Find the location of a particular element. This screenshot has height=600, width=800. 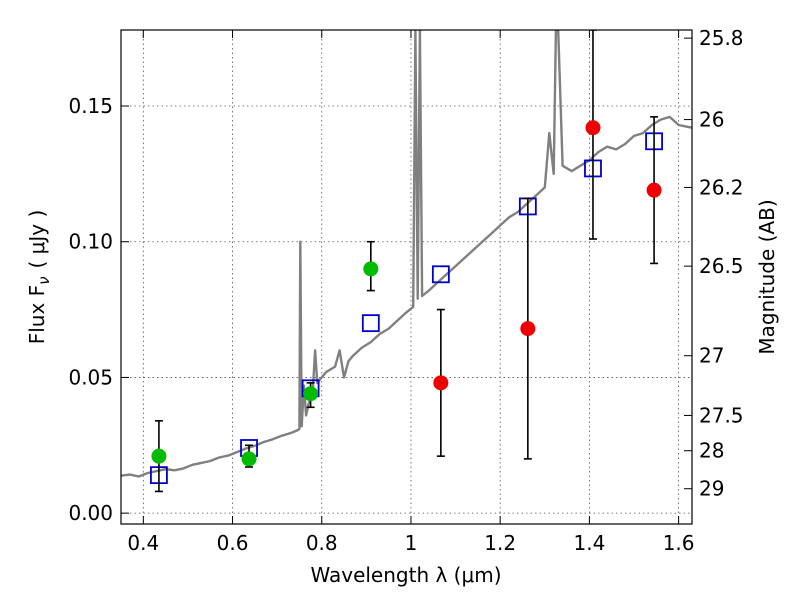

right-tick-label: 27 is located at coordinates (711, 356).